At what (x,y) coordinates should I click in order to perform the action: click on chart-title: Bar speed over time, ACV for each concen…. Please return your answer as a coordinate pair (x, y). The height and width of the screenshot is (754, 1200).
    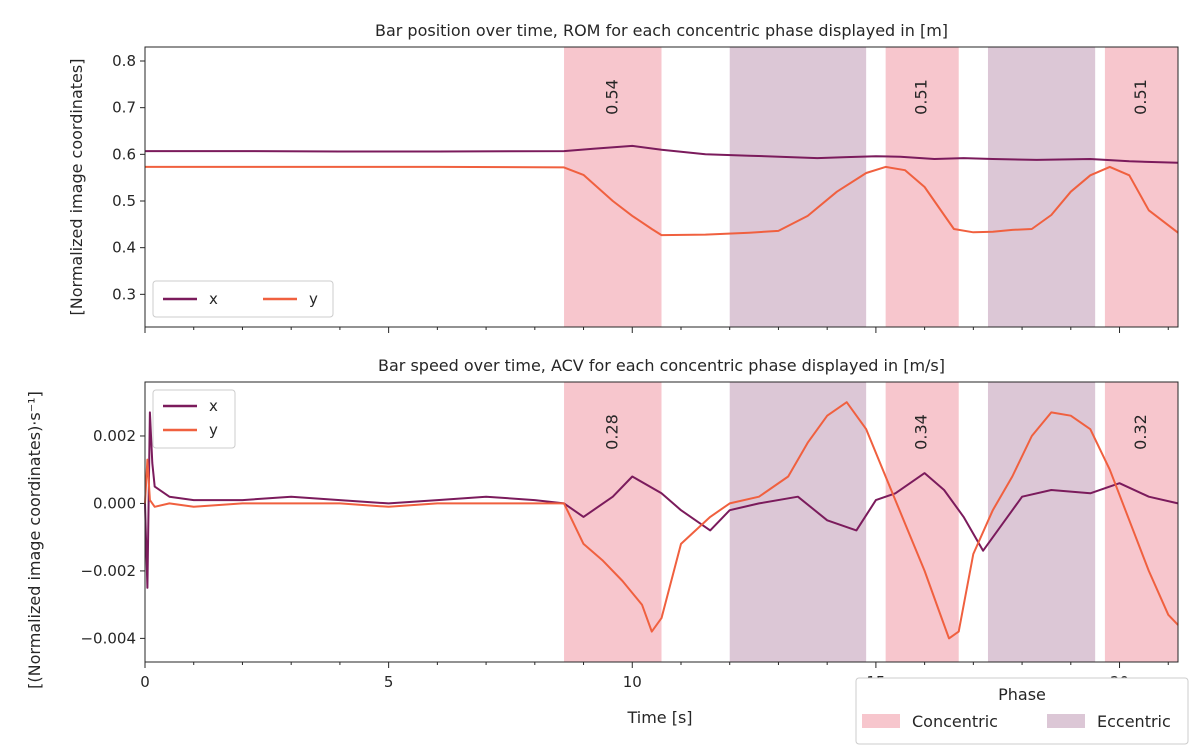
    Looking at the image, I should click on (661, 365).